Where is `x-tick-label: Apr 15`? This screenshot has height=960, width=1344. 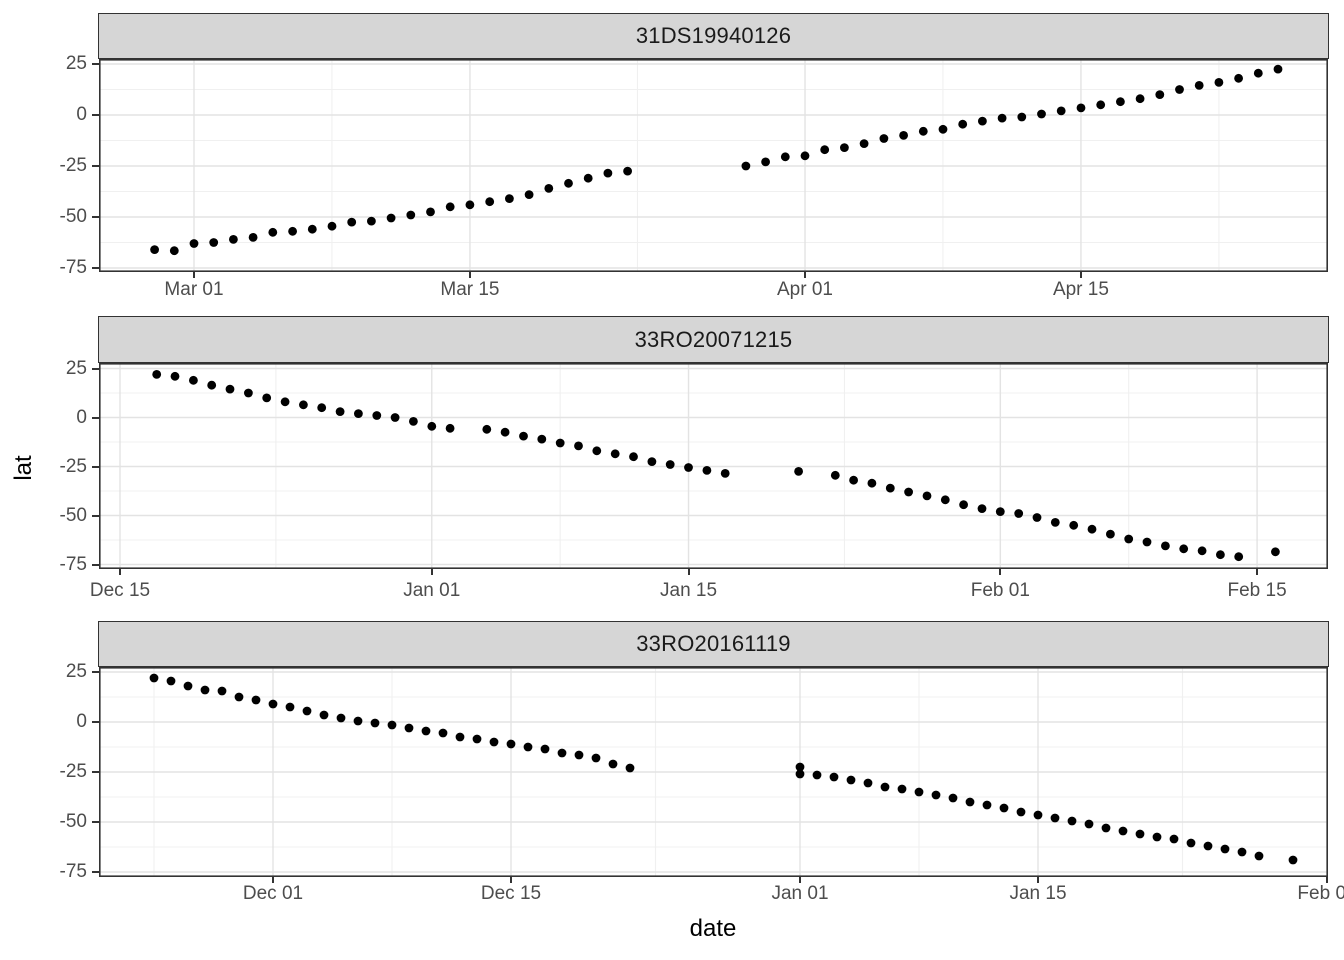
x-tick-label: Apr 15 is located at coordinates (1080, 289).